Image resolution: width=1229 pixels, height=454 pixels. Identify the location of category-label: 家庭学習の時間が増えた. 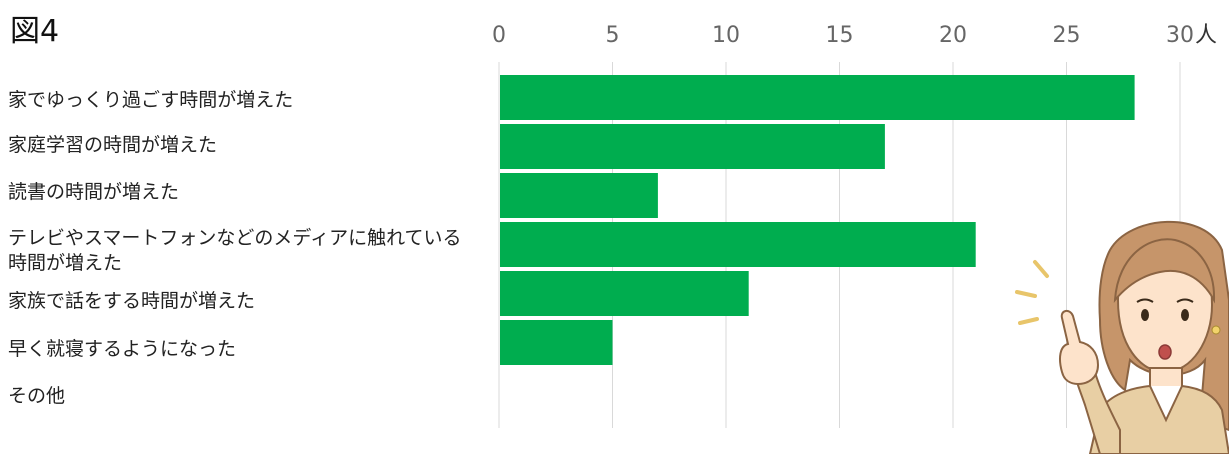
(113, 145).